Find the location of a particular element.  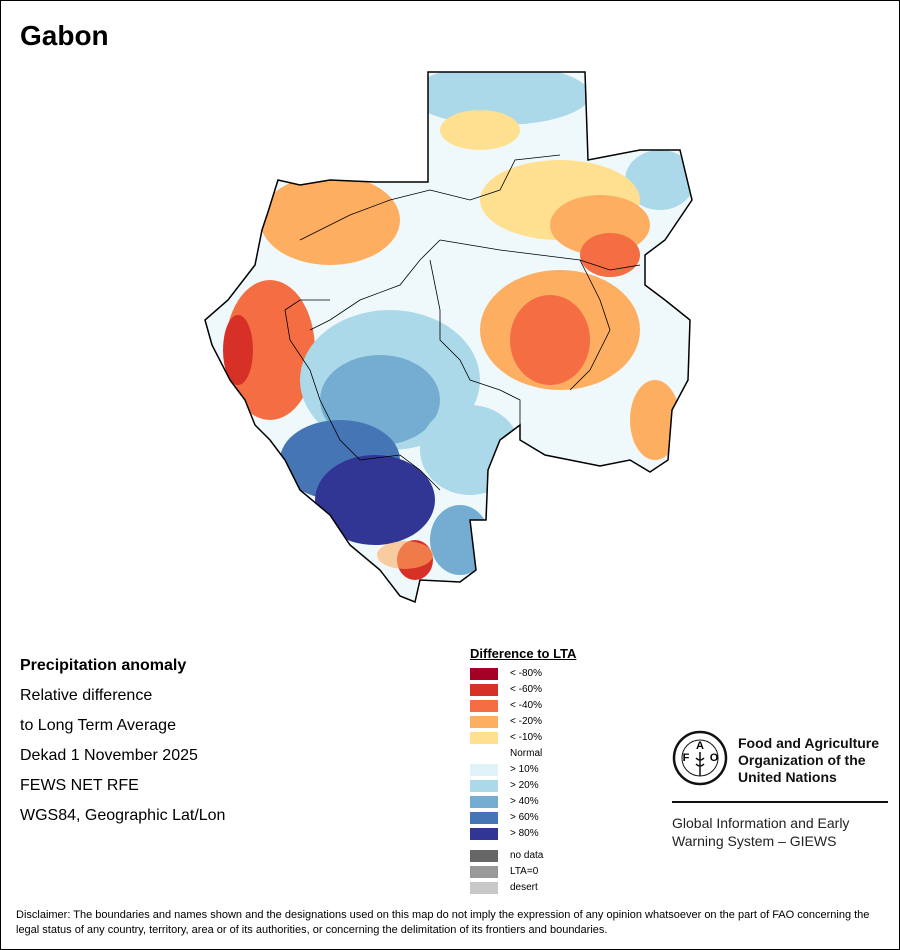

legend-item: < -80% is located at coordinates (523, 674).